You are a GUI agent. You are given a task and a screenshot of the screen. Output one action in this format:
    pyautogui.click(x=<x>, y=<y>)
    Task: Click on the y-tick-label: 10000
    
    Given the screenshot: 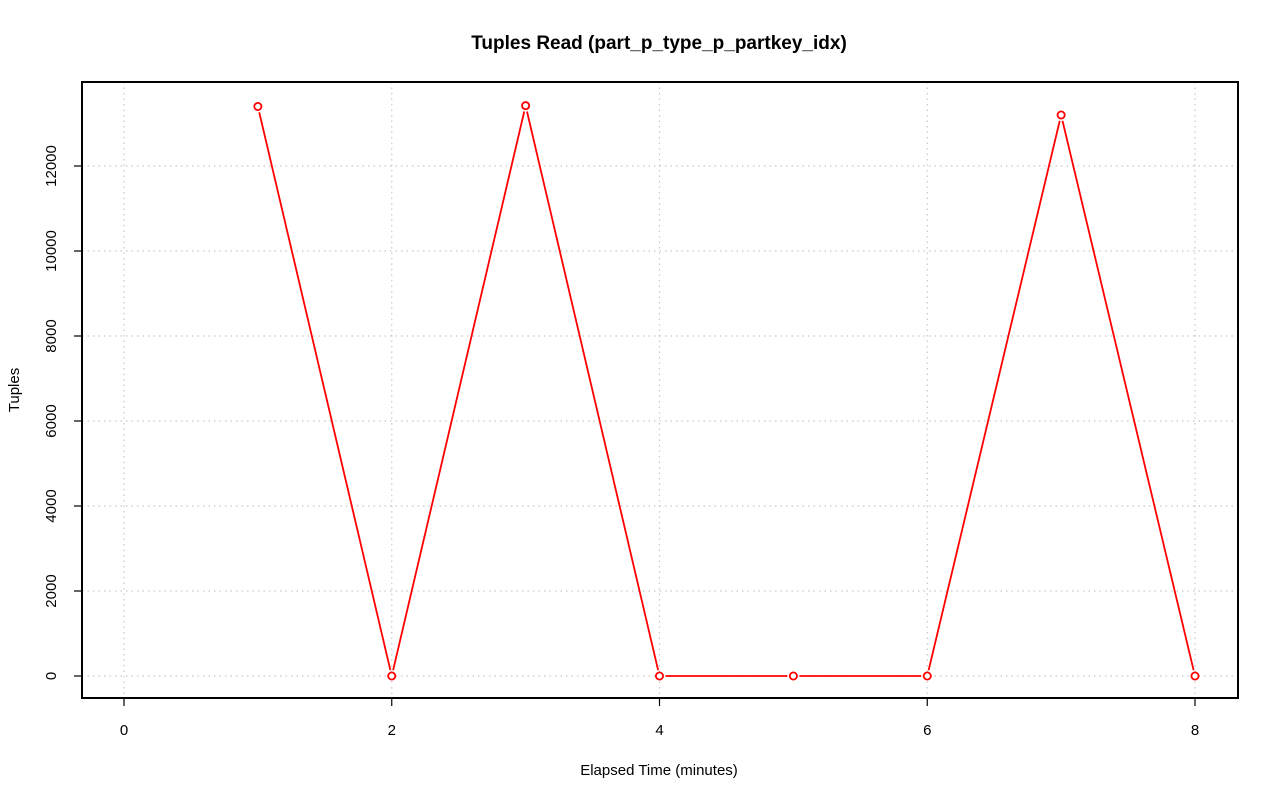 What is the action you would take?
    pyautogui.click(x=51, y=251)
    